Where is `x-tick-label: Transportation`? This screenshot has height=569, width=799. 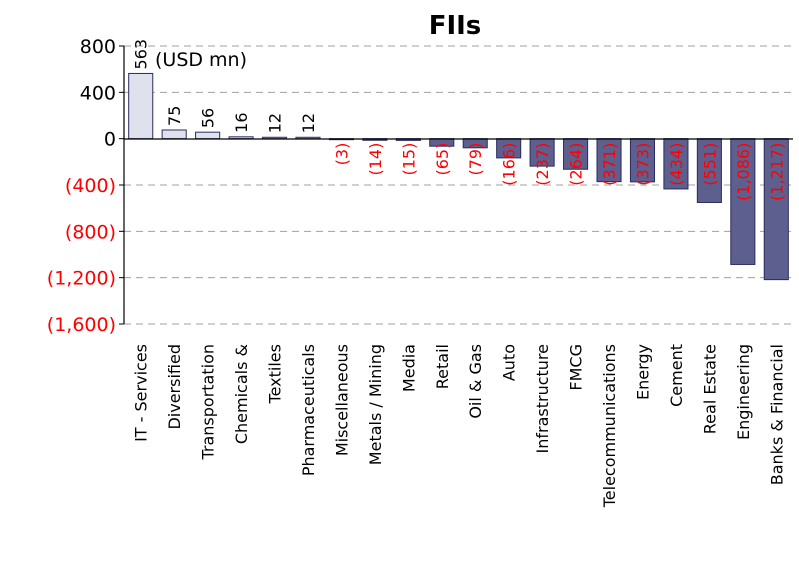
x-tick-label: Transportation is located at coordinates (208, 402).